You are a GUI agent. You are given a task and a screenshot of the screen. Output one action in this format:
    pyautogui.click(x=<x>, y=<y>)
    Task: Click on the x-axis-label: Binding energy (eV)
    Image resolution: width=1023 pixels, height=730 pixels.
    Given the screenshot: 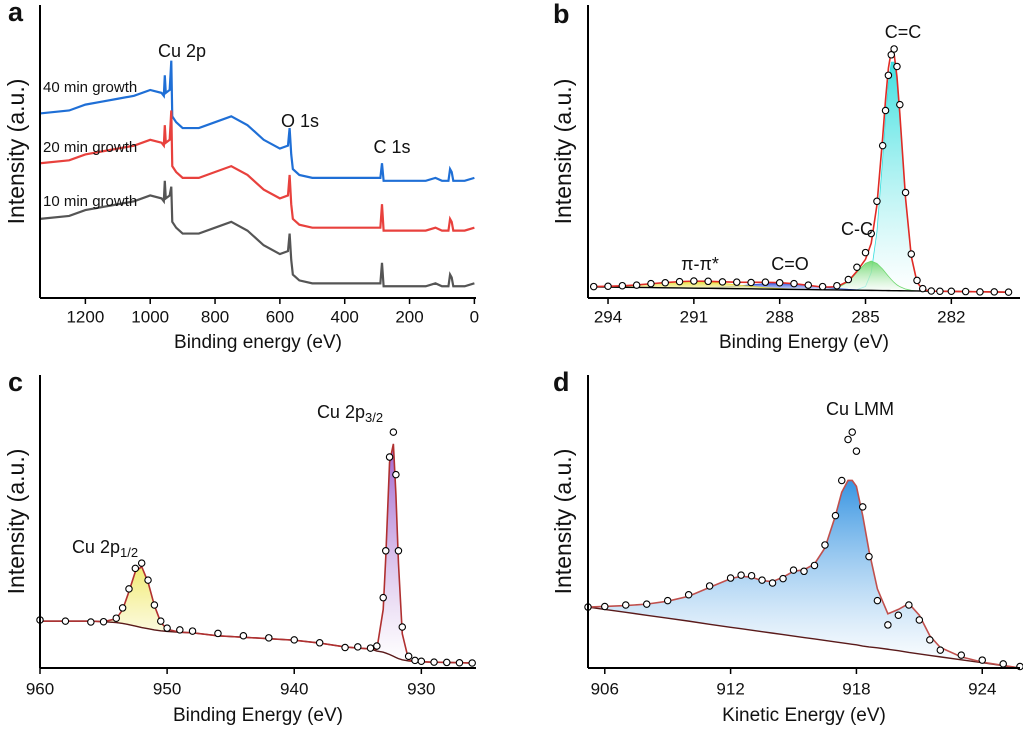 What is the action you would take?
    pyautogui.click(x=258, y=342)
    